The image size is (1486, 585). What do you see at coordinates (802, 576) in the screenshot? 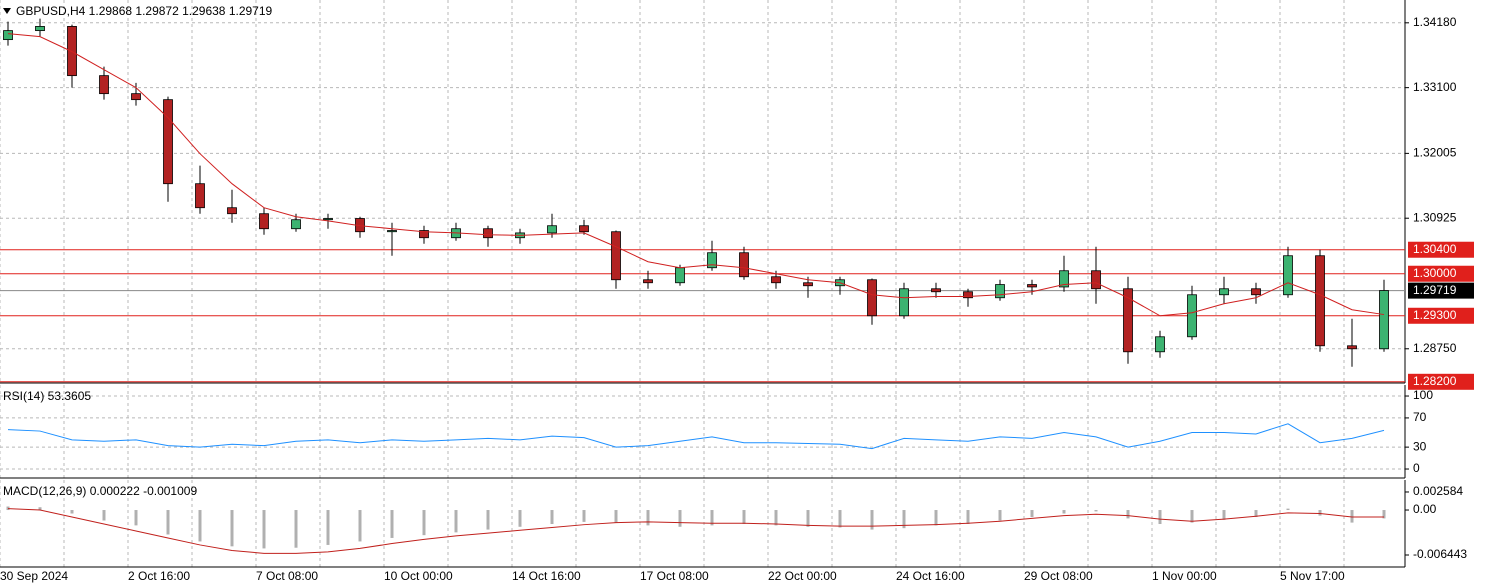
I see `x-tick-label: 22 Oct 00:00` at bounding box center [802, 576].